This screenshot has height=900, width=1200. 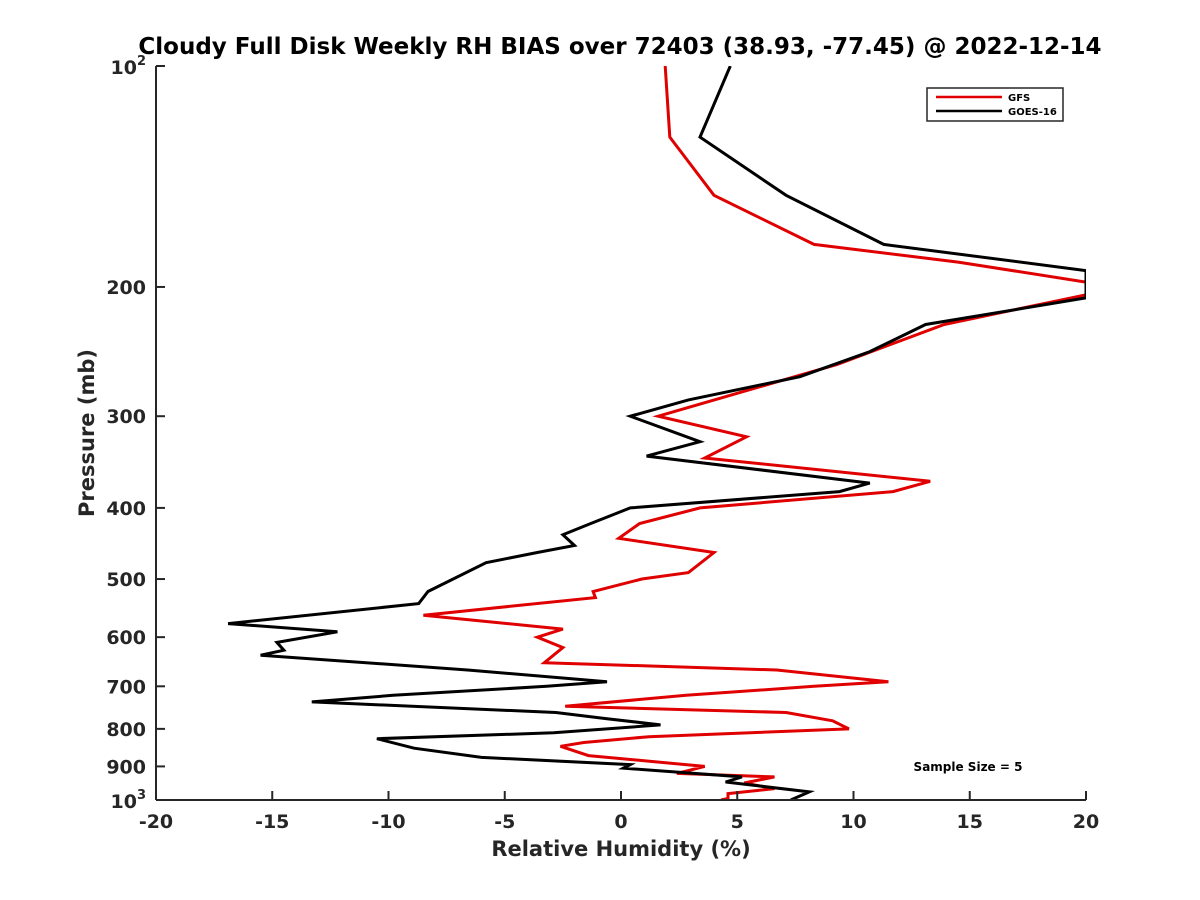 I want to click on x-tick-label: 5, so click(x=737, y=822).